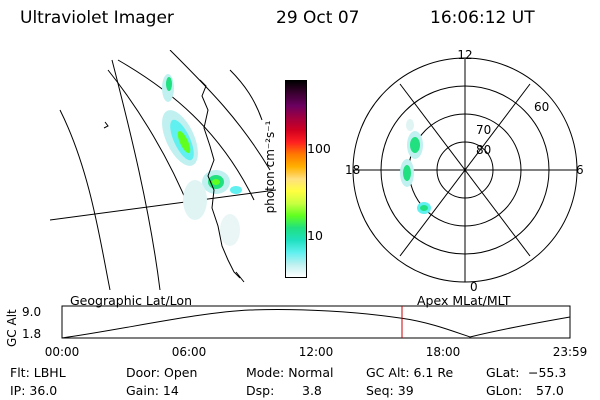 The height and width of the screenshot is (400, 600). What do you see at coordinates (315, 235) in the screenshot?
I see `colorbar-tick-10: 10` at bounding box center [315, 235].